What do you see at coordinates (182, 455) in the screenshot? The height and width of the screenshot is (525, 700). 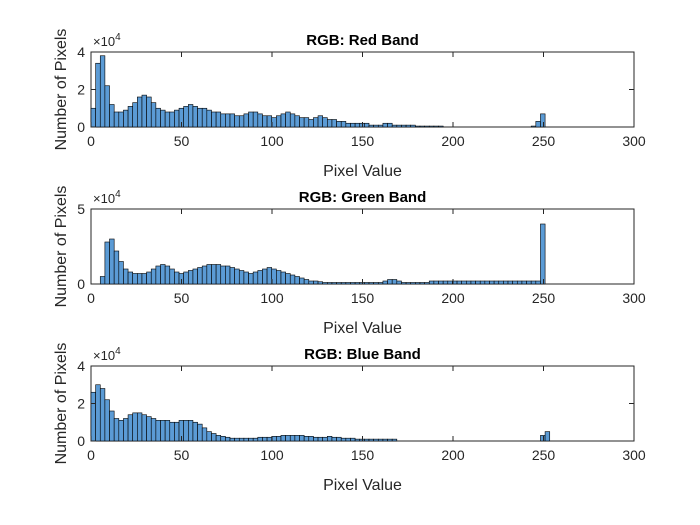 I see `x-tick-label: 50` at bounding box center [182, 455].